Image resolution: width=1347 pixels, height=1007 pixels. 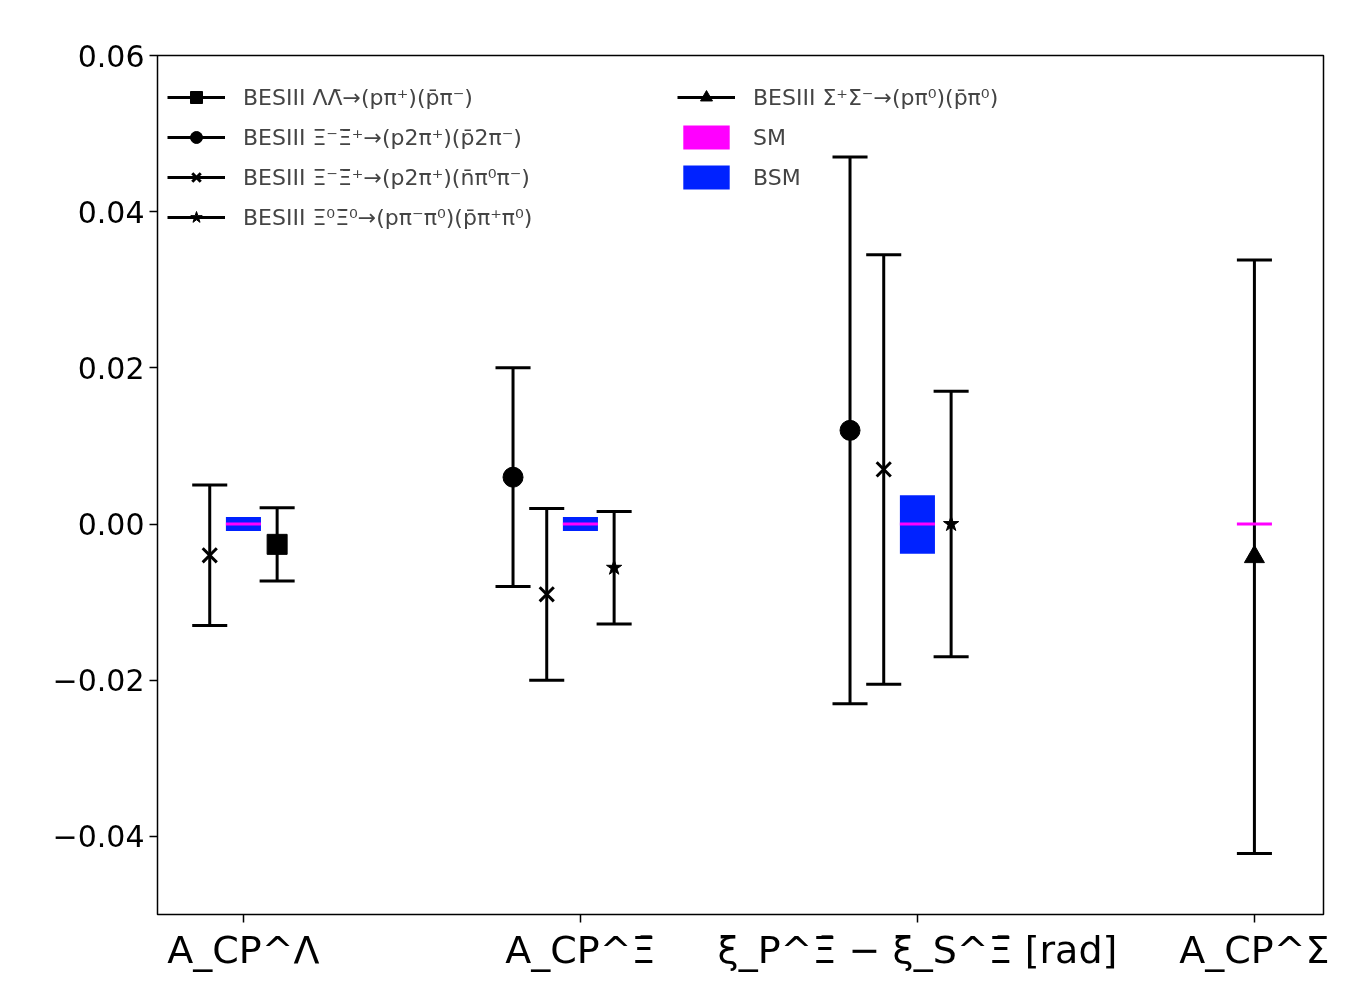 I want to click on x-tick-label: ξ_P^Ξ̄ − ξ_S^Ξ̄ [rad], so click(x=917, y=949).